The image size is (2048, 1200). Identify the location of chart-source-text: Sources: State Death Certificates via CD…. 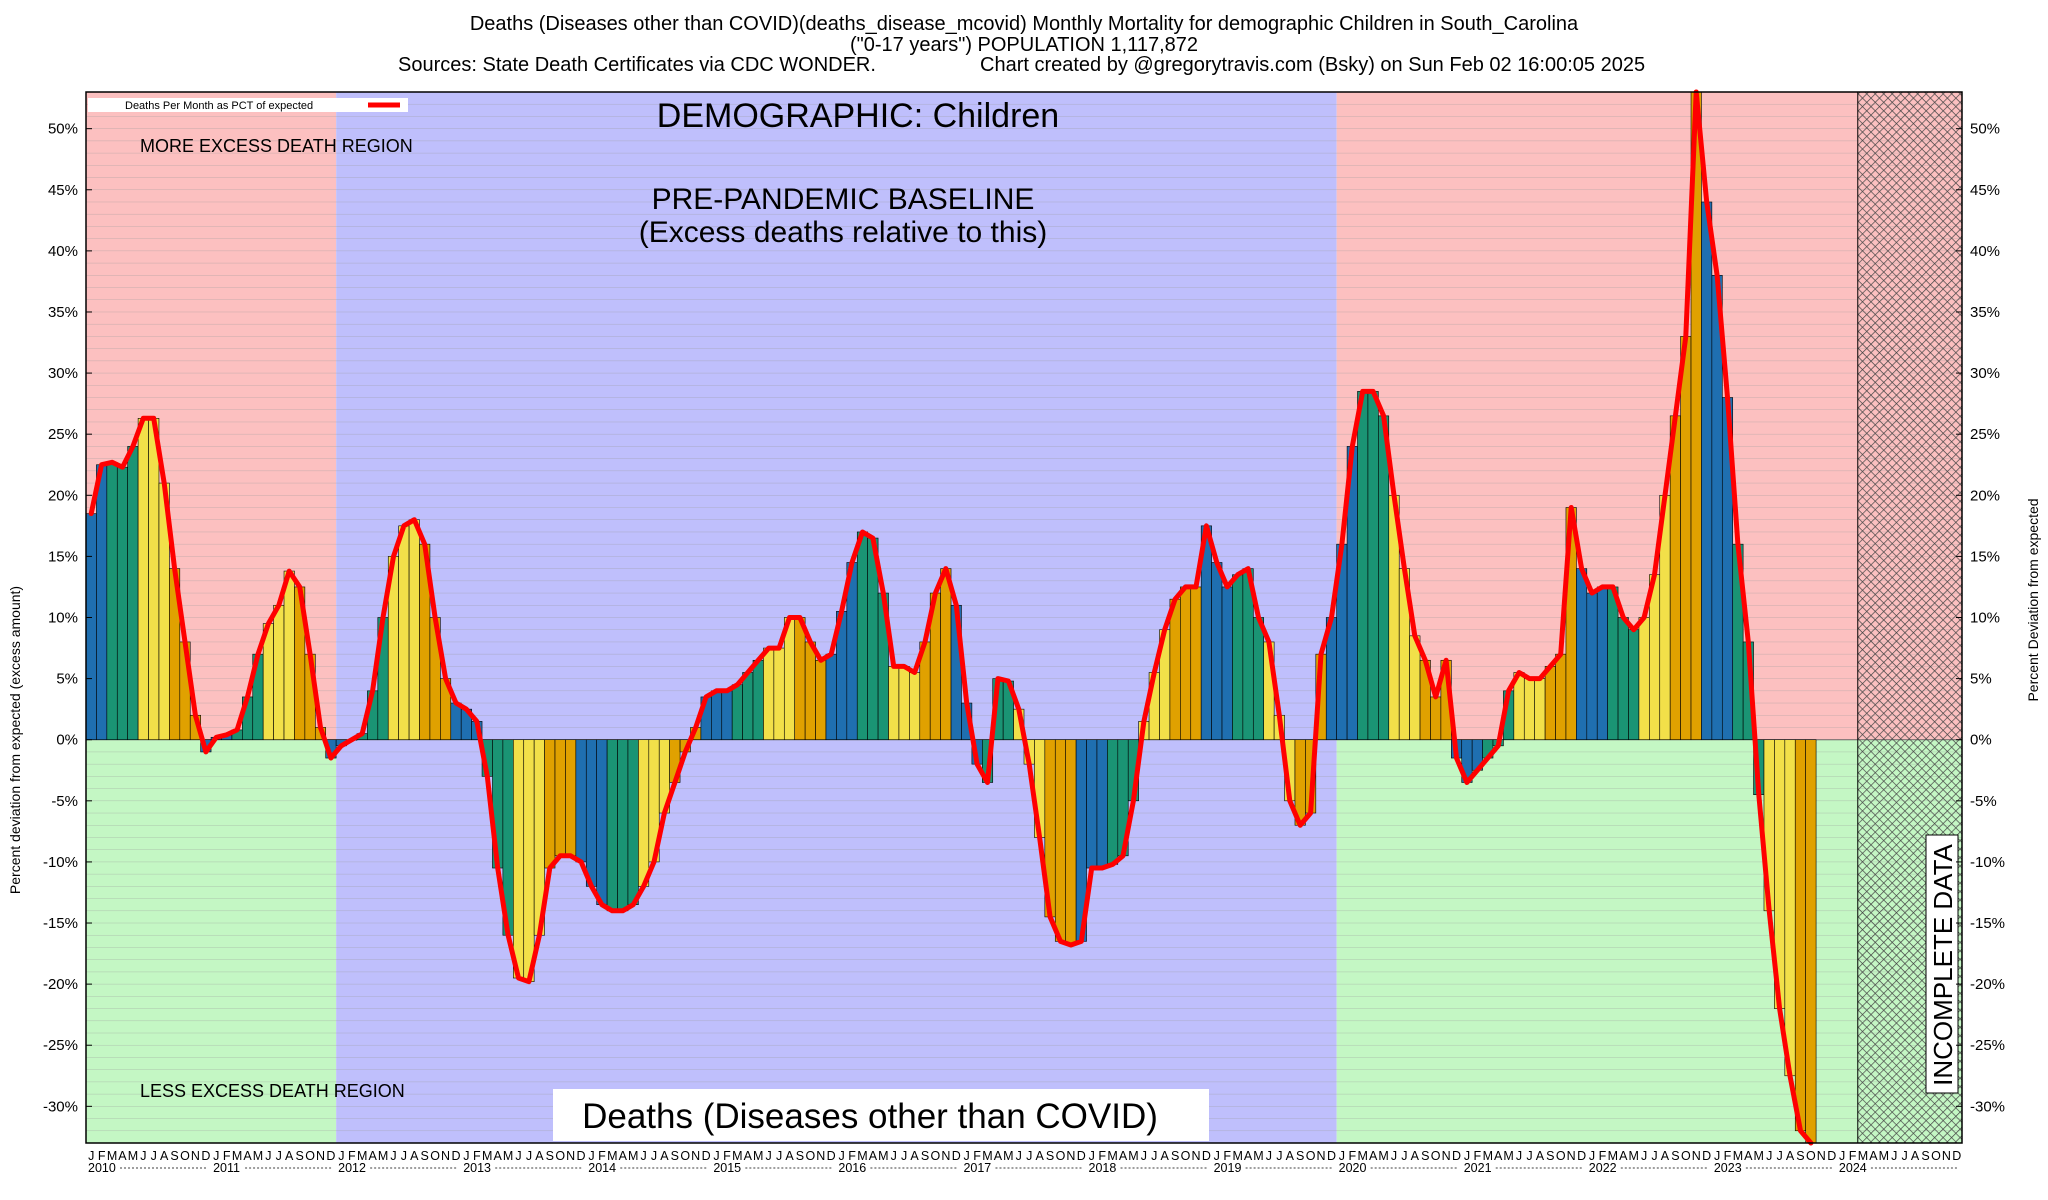
(637, 65).